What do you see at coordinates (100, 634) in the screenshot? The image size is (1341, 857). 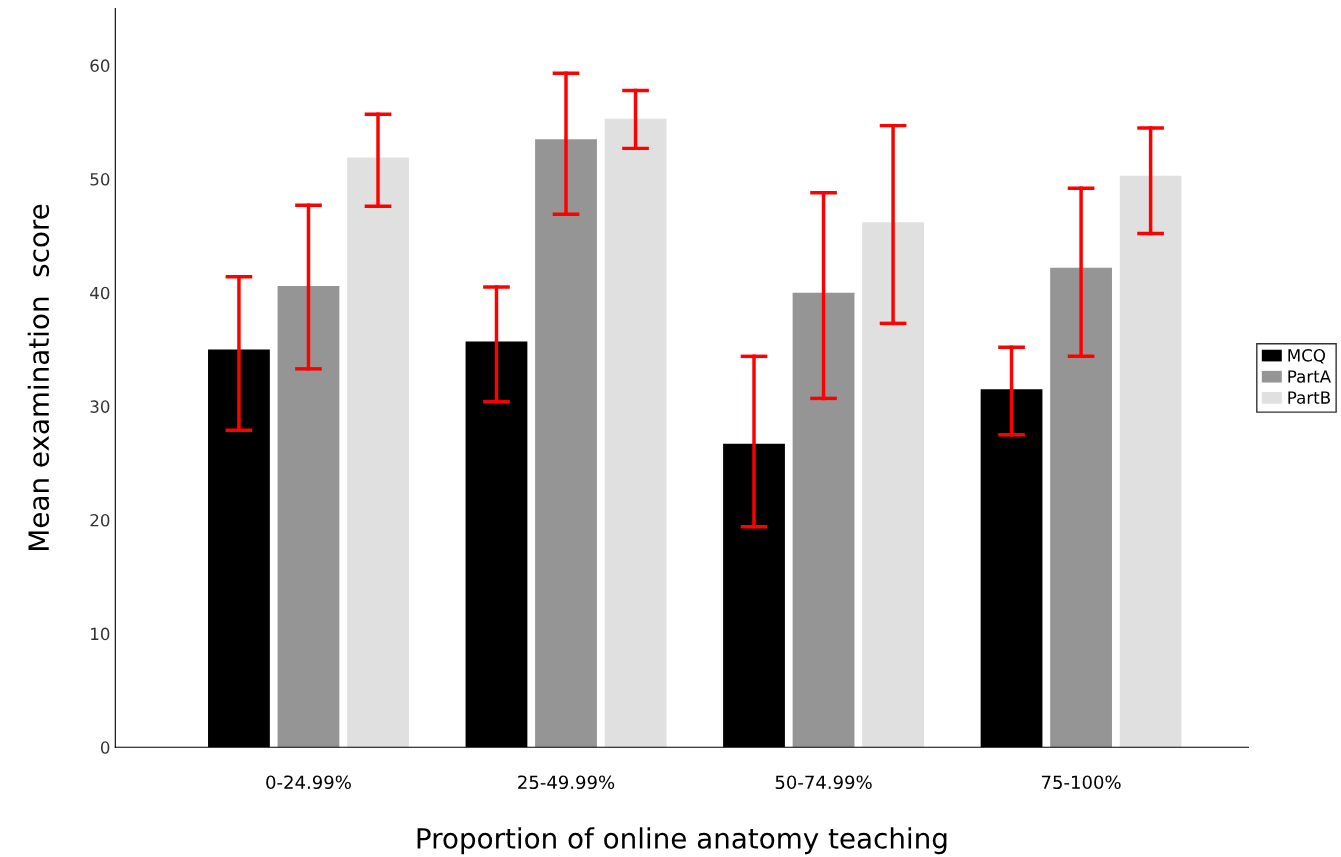 I see `y-tick-label: 10` at bounding box center [100, 634].